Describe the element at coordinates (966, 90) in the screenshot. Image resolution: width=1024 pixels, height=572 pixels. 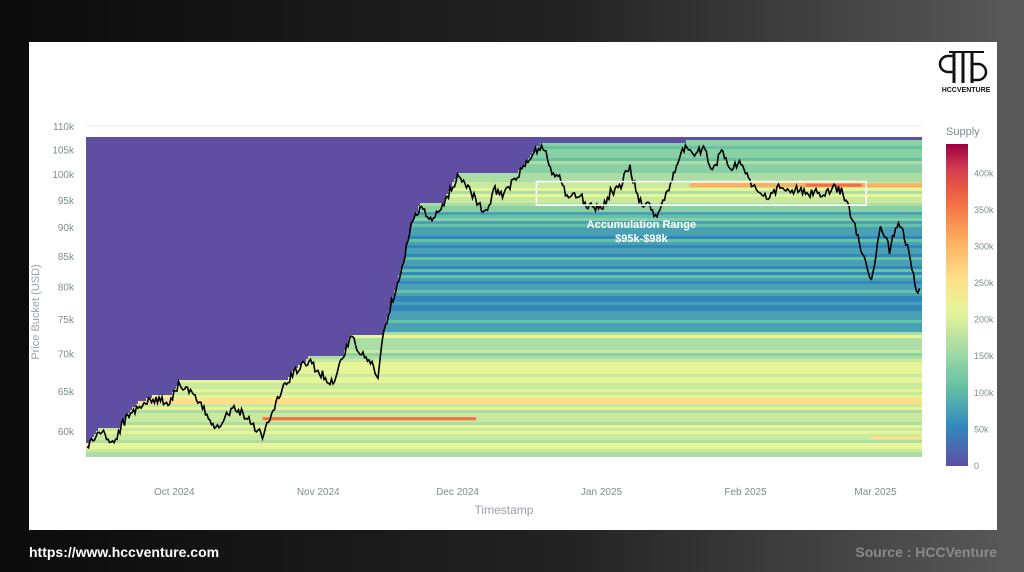
I see `logo-text: HCCVENTURE` at that location.